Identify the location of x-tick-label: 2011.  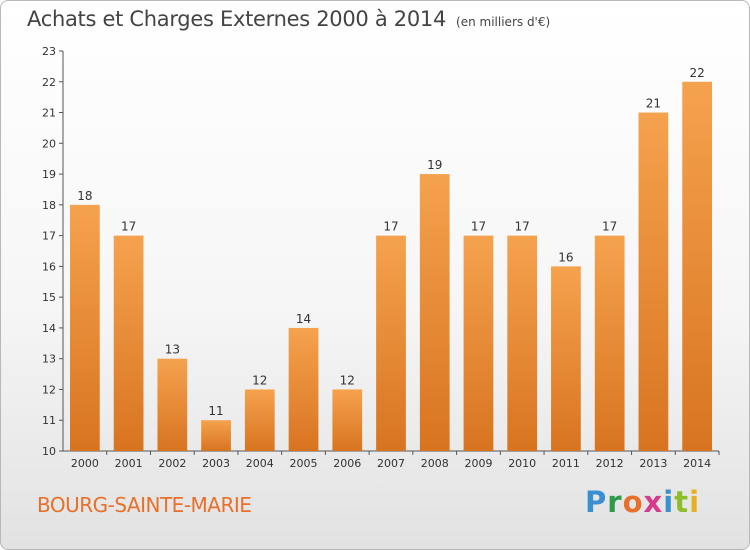
(566, 463).